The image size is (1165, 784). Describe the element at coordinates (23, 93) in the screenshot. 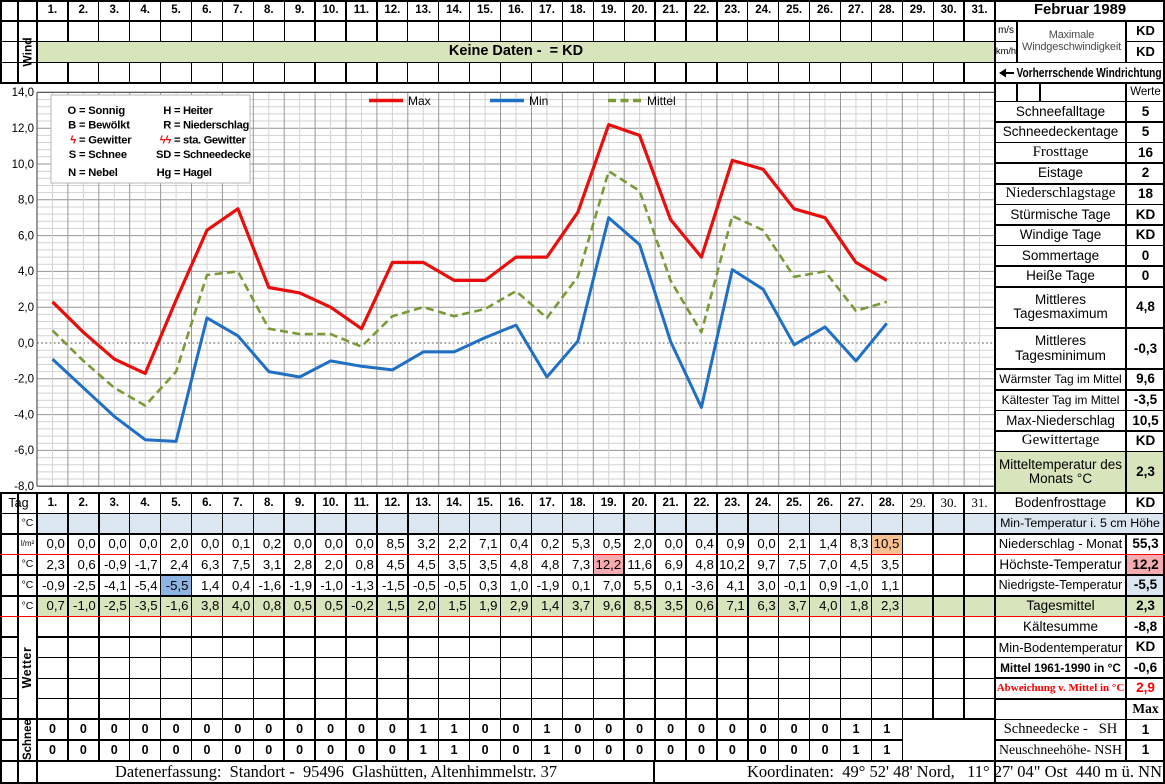

I see `svg-text: 14,0` at that location.